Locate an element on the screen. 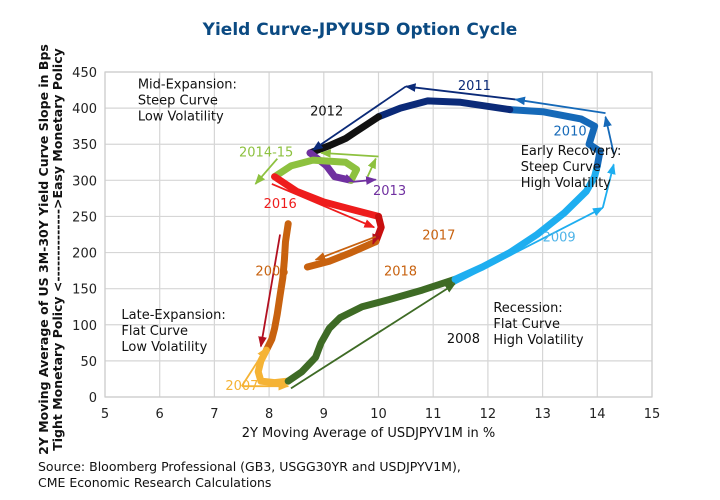 The image size is (720, 500). y-tick-label: 350 is located at coordinates (84, 145).